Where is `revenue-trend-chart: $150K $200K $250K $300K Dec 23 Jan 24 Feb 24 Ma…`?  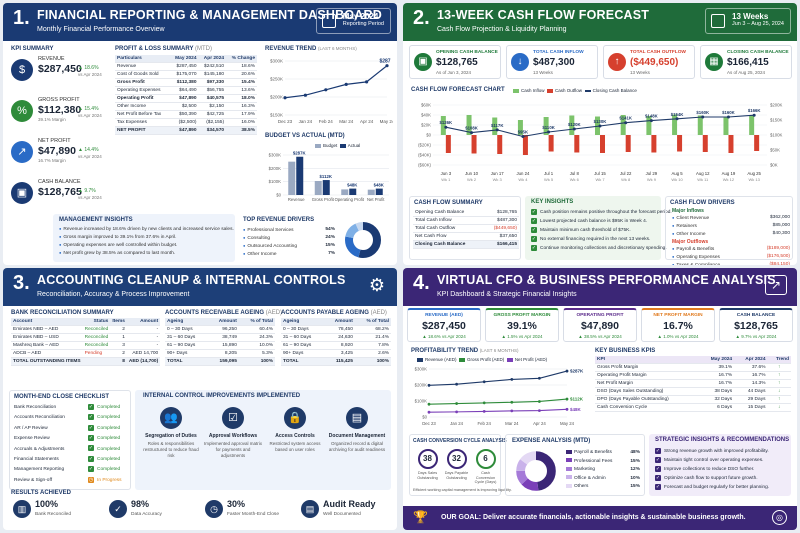 revenue-trend-chart: $150K $200K $250K $300K Dec 23 Jan 24 Feb 24 Ma… is located at coordinates (331, 92).